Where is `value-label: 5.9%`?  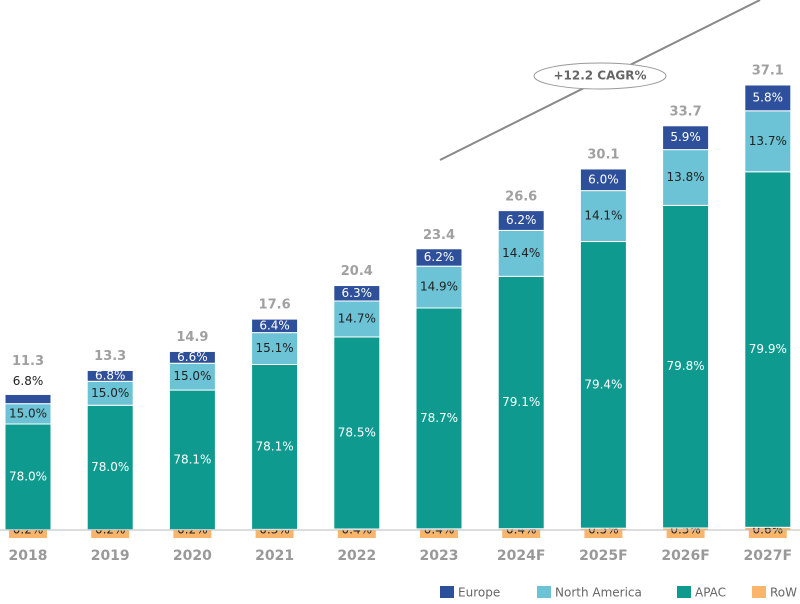
value-label: 5.9% is located at coordinates (685, 137).